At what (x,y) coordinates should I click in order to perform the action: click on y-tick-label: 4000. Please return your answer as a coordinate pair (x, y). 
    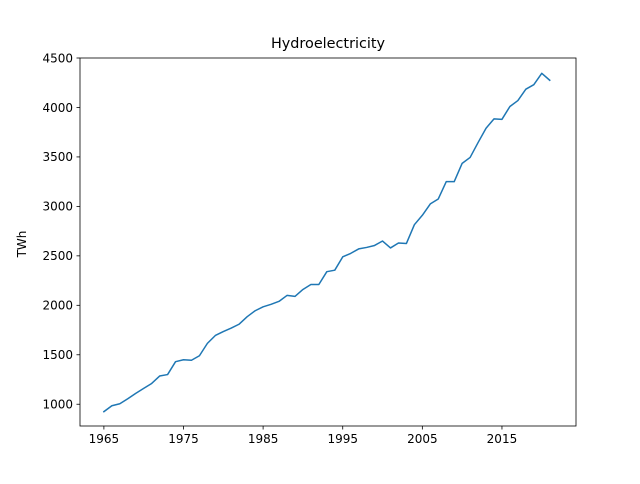
    Looking at the image, I should click on (57, 108).